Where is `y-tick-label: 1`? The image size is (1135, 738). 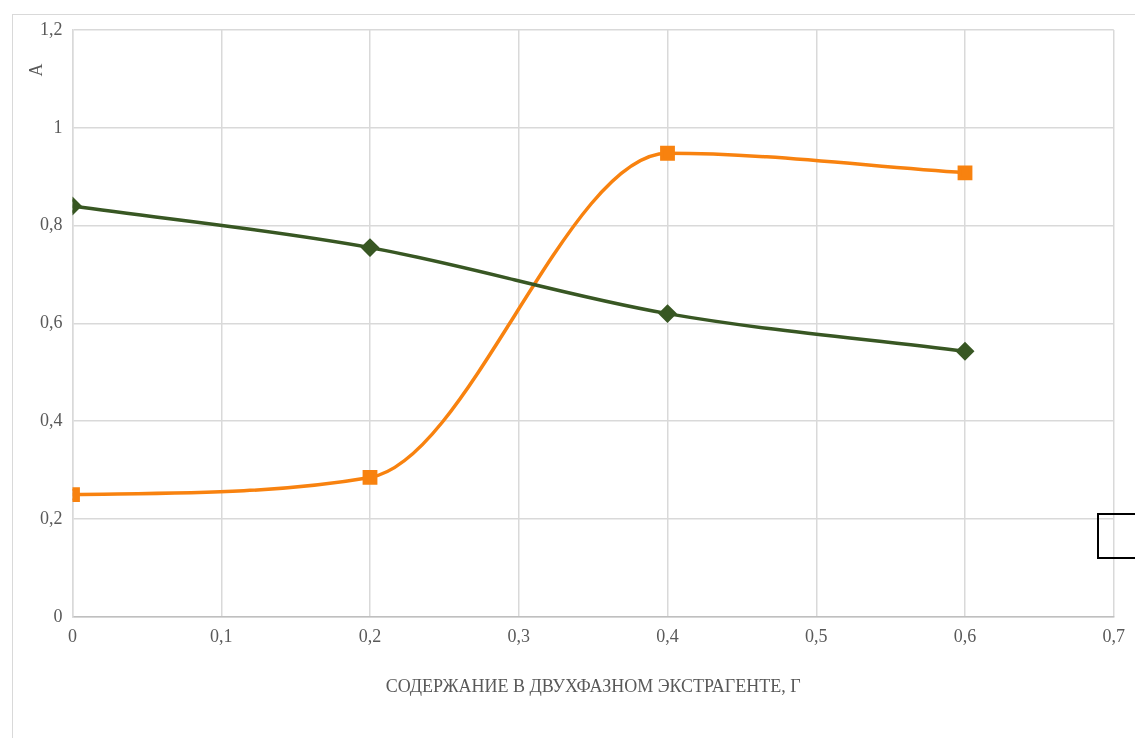 y-tick-label: 1 is located at coordinates (58, 126).